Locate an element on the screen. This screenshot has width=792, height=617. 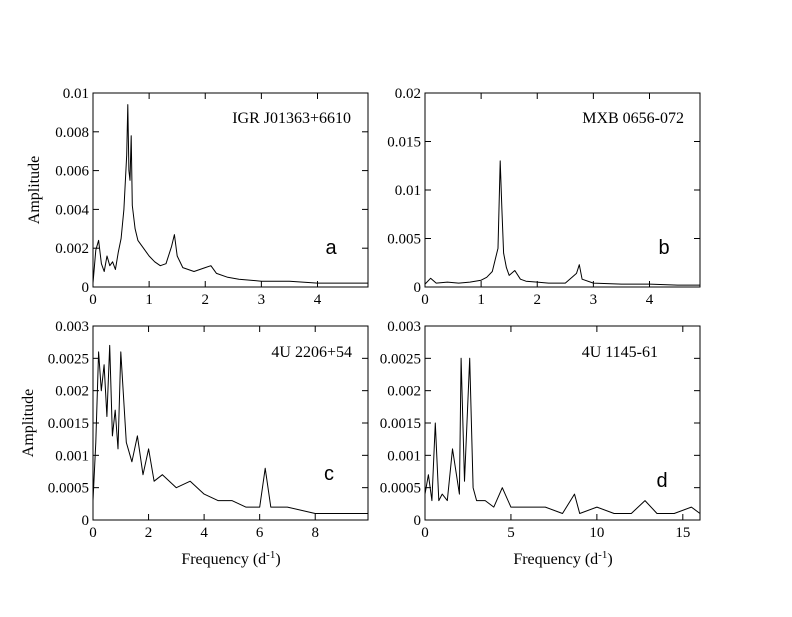
panel-letter: d is located at coordinates (661, 481).